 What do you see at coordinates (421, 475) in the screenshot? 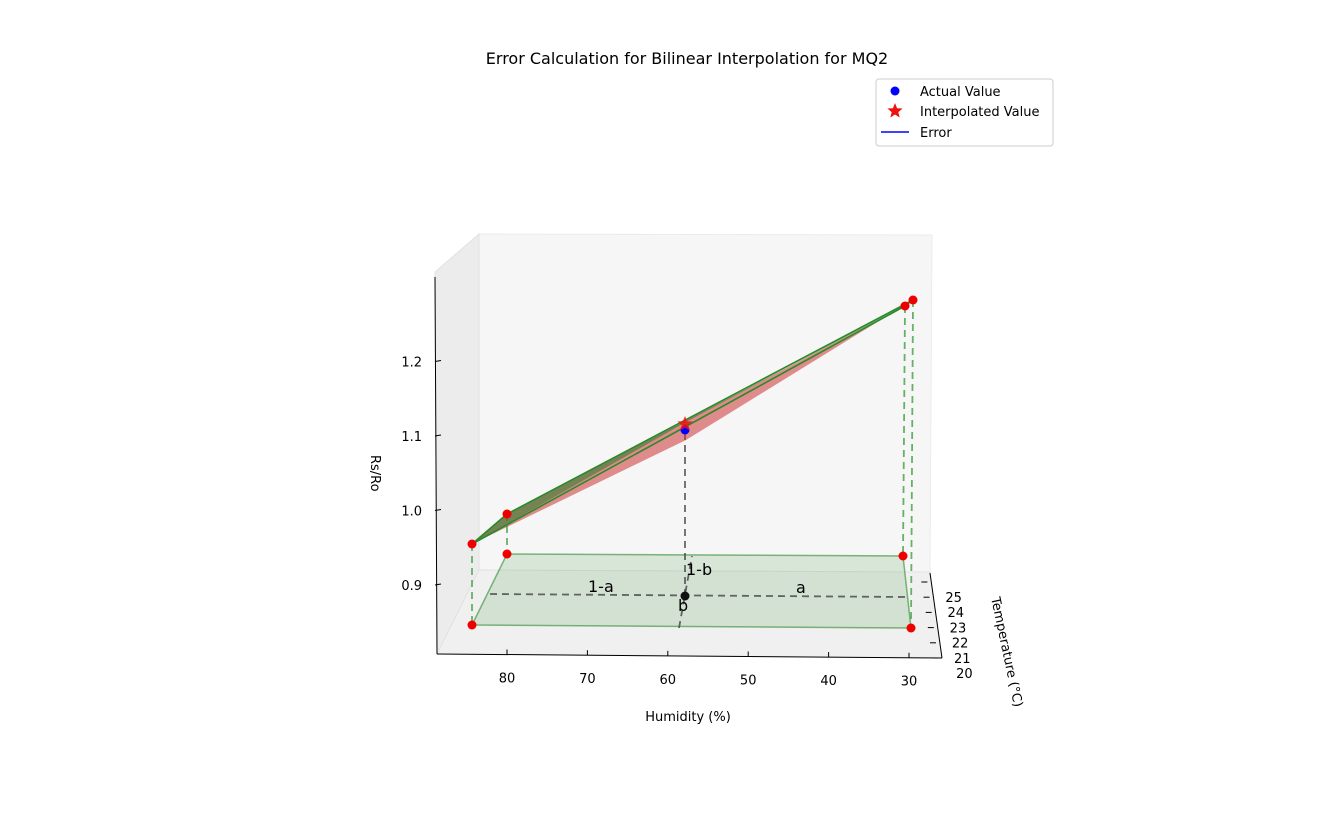
I see `z-ticks: 0.9 1.0 1.1 1.2` at bounding box center [421, 475].